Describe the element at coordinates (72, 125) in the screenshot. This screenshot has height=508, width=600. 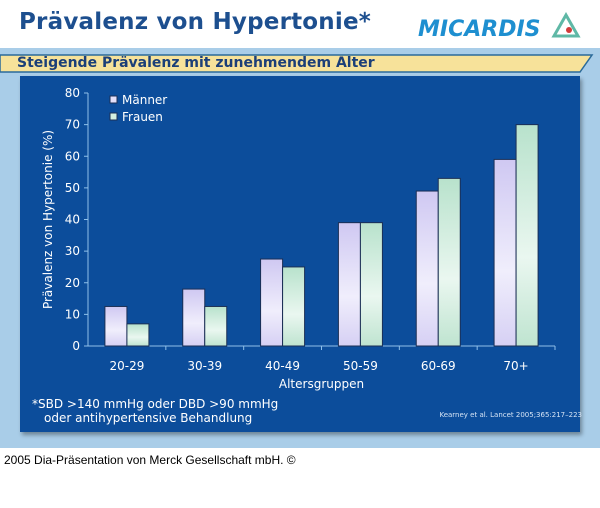
I see `y-tick-label: 70` at that location.